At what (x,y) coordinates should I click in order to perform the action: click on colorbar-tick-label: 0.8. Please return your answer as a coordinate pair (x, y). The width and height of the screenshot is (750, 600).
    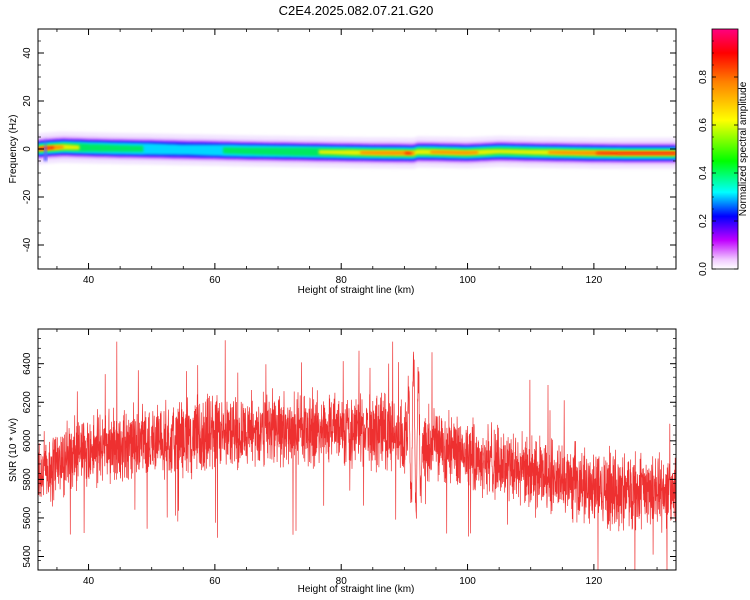
    Looking at the image, I should click on (703, 77).